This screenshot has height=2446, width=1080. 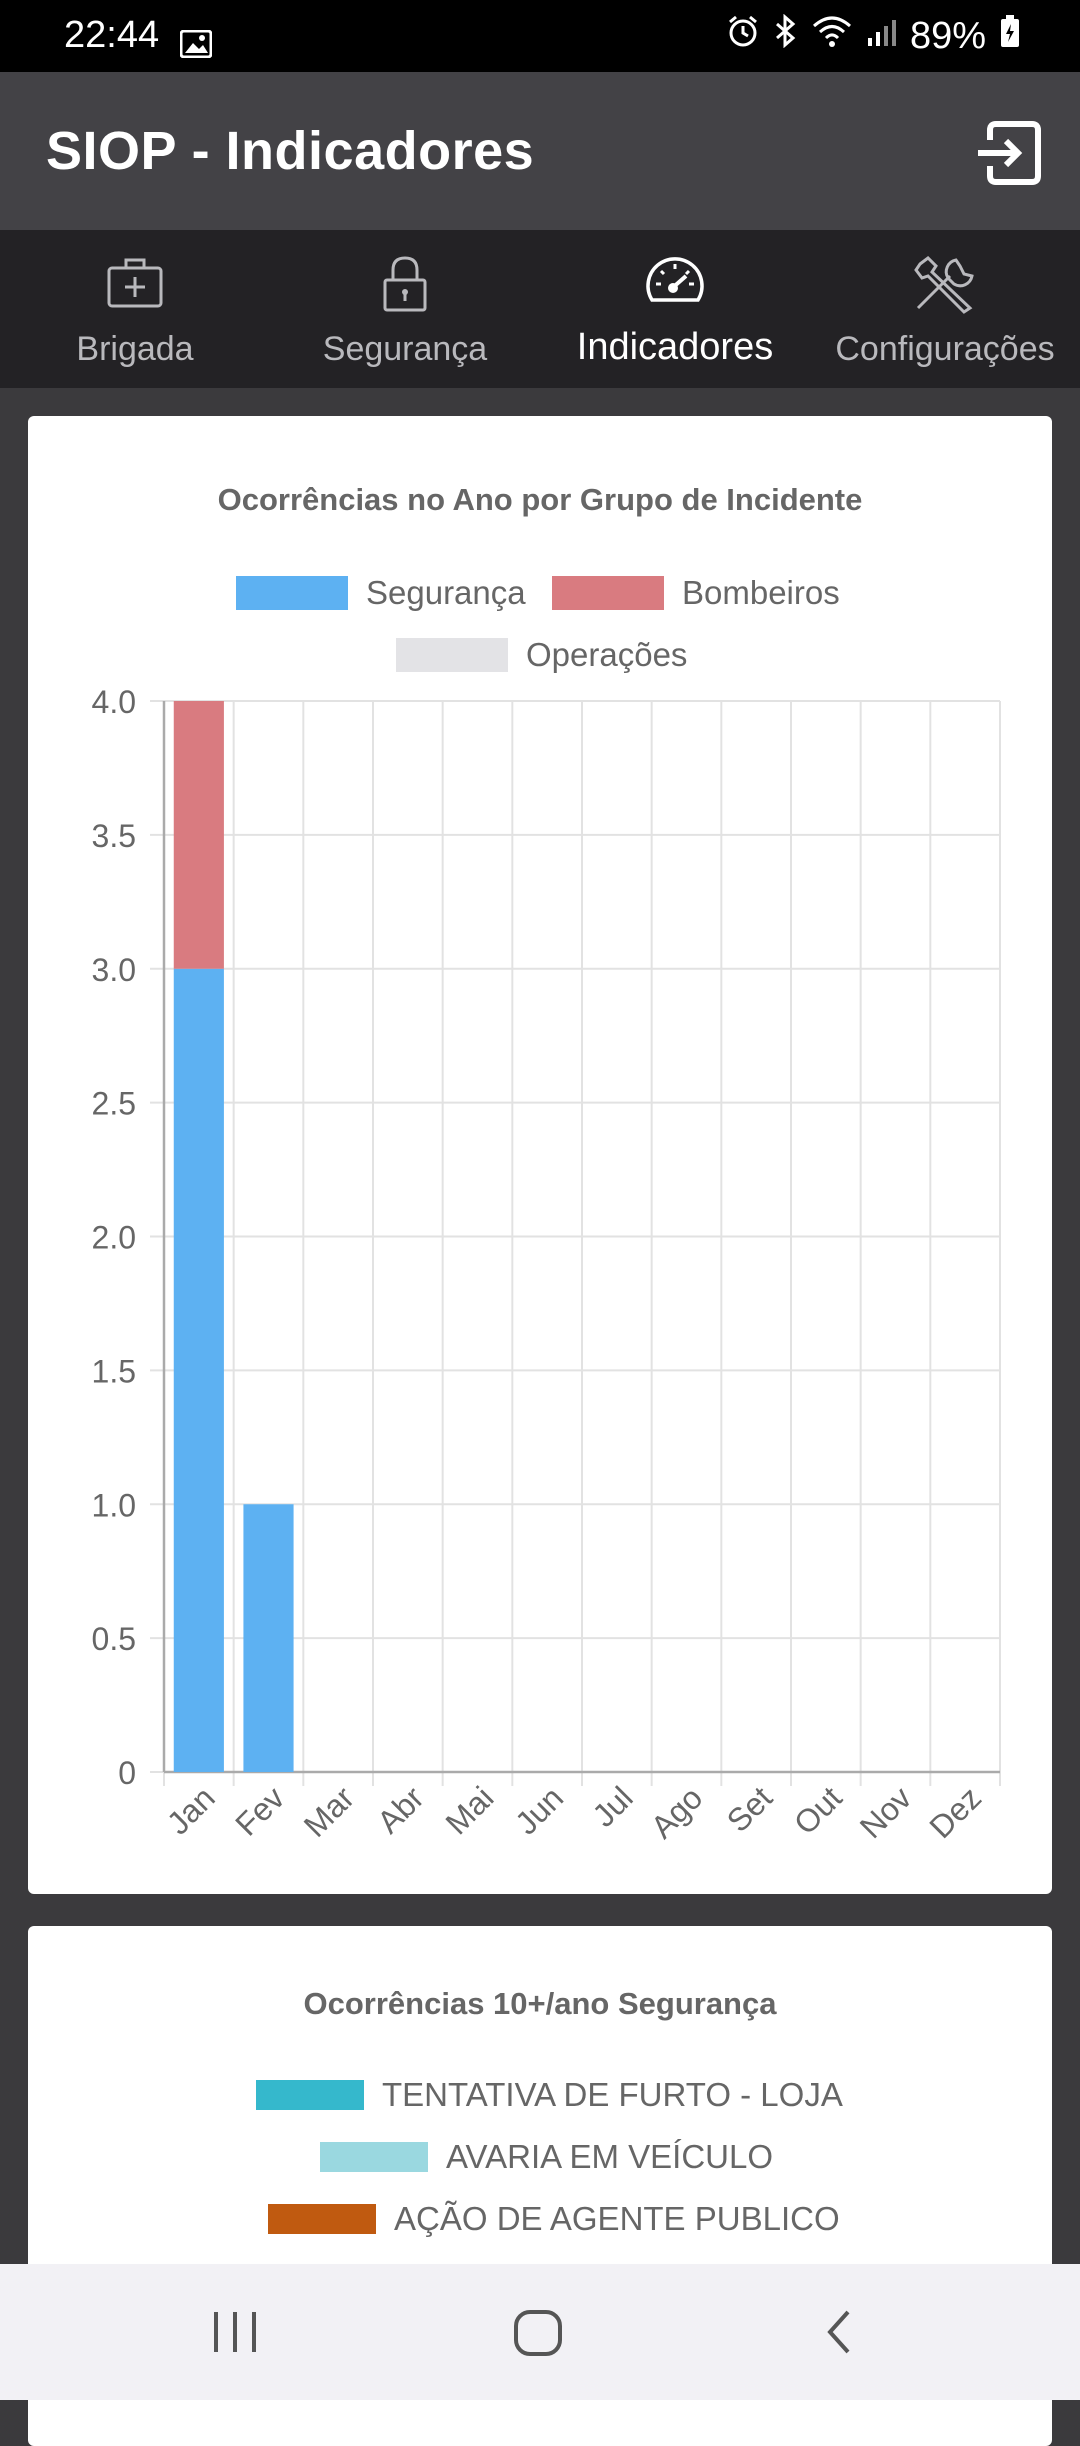 What do you see at coordinates (743, 36) in the screenshot?
I see `alarm-icon` at bounding box center [743, 36].